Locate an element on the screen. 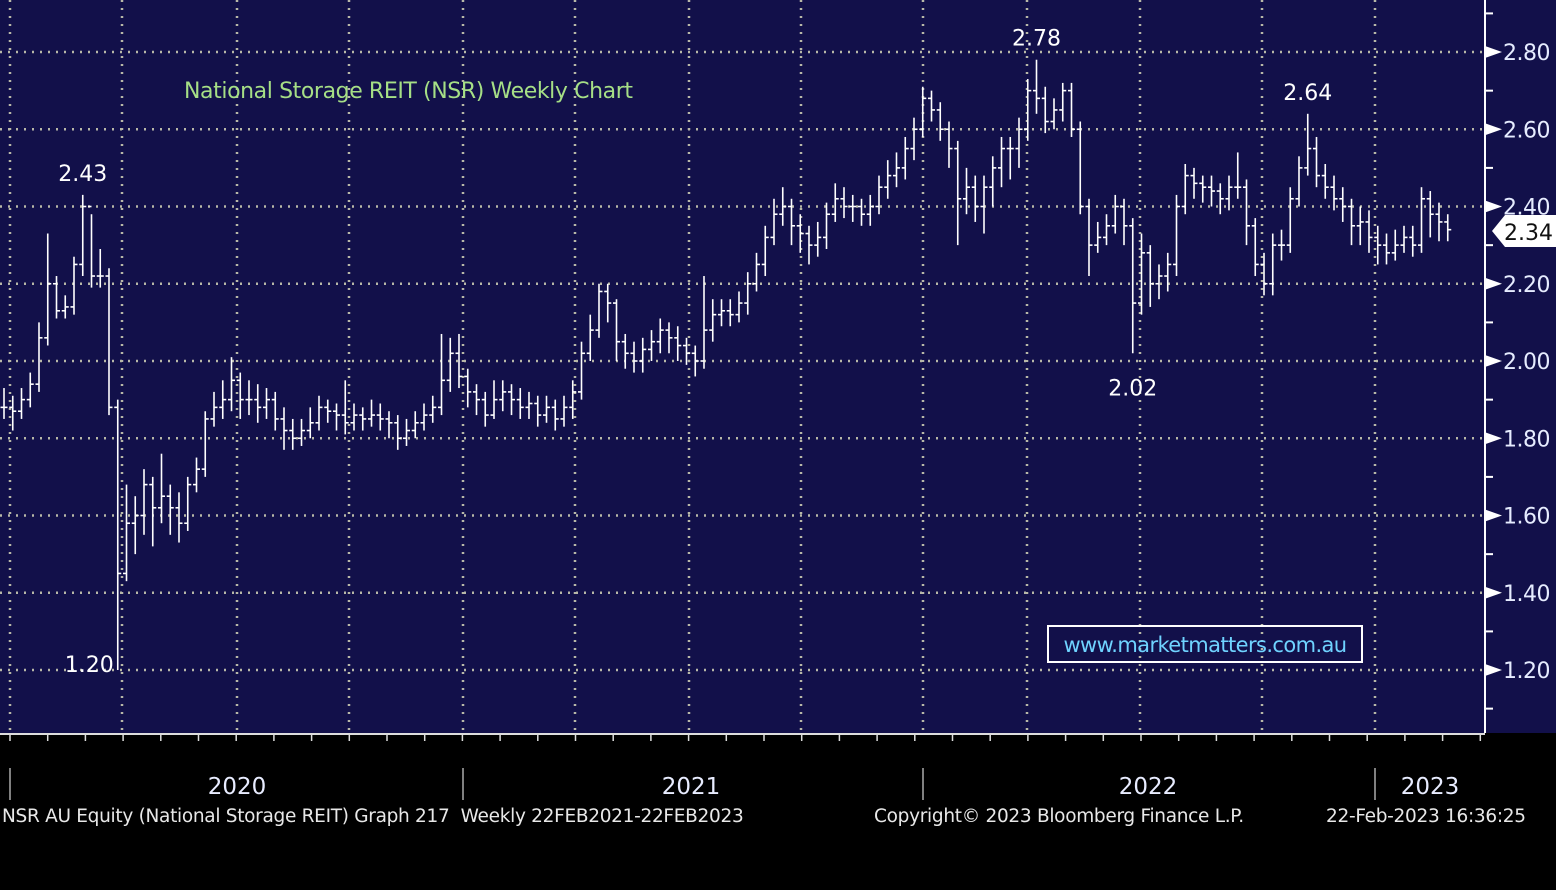 The height and width of the screenshot is (890, 1556). x-year-label: 2020 is located at coordinates (237, 787).